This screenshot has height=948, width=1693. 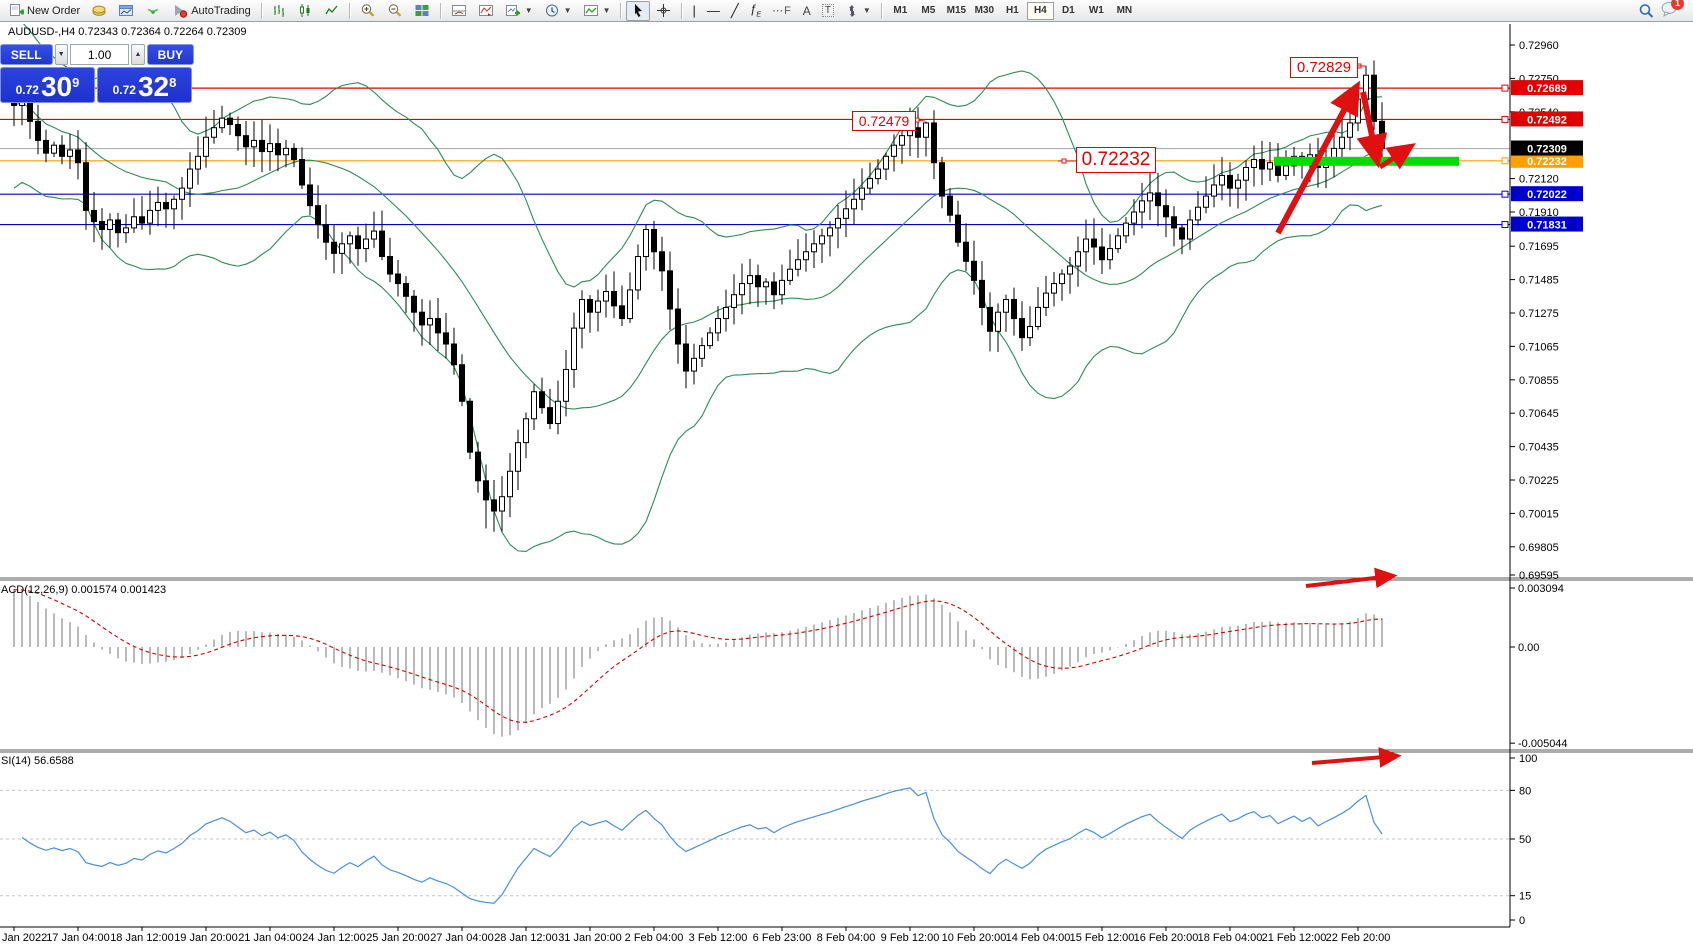 I want to click on search-button, so click(x=1646, y=11).